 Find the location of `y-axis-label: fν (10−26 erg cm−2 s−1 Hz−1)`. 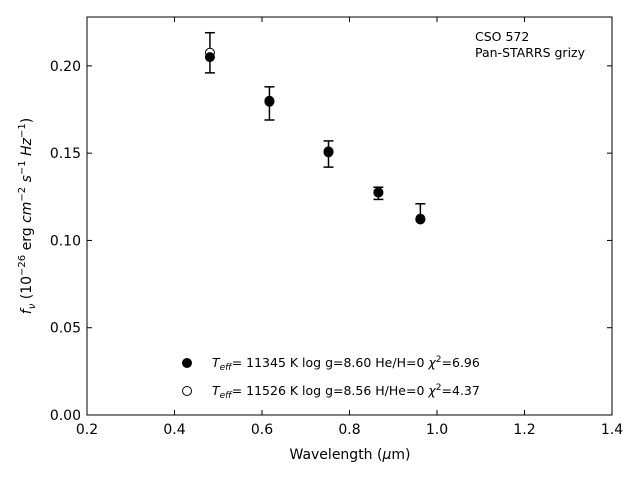

y-axis-label: fν (10−26 erg cm−2 s−1 Hz−1) is located at coordinates (27, 216).